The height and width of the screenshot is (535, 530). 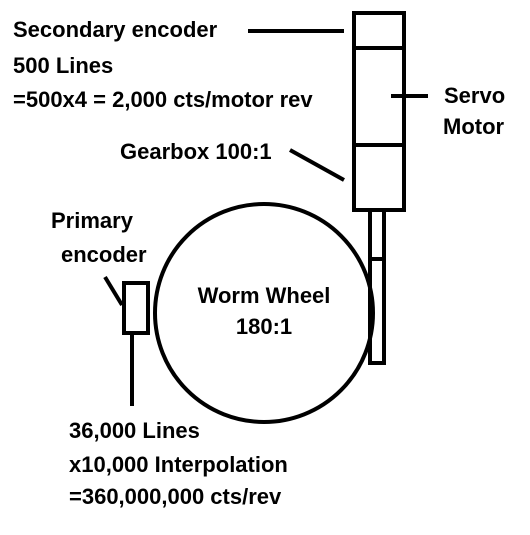 I want to click on primary-encoder-box, so click(x=136, y=308).